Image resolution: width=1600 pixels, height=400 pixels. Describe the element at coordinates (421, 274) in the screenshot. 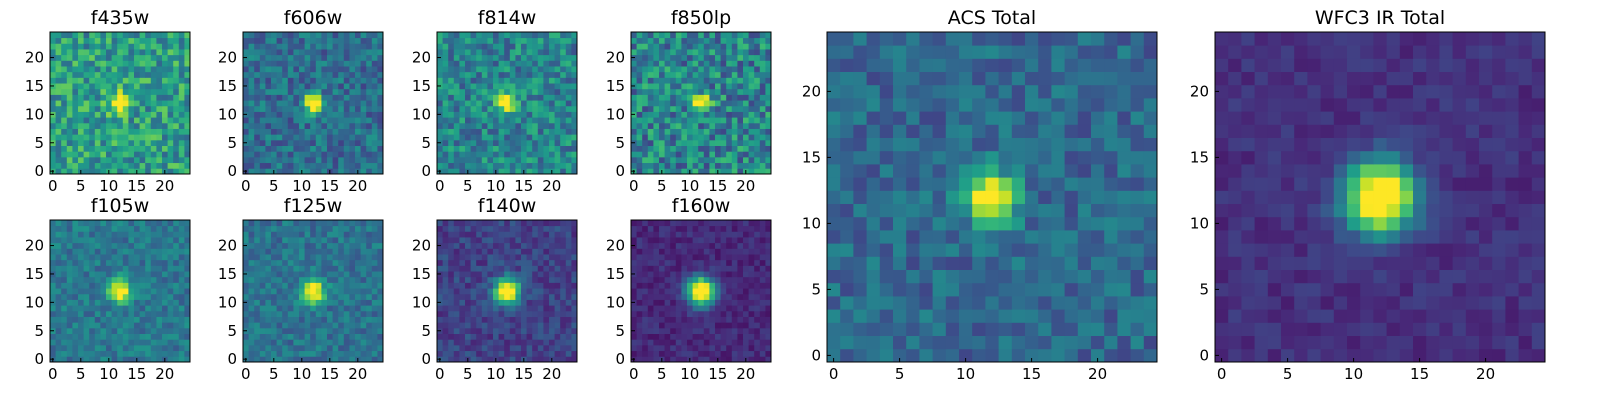

I see `y-tick-label: 15` at that location.